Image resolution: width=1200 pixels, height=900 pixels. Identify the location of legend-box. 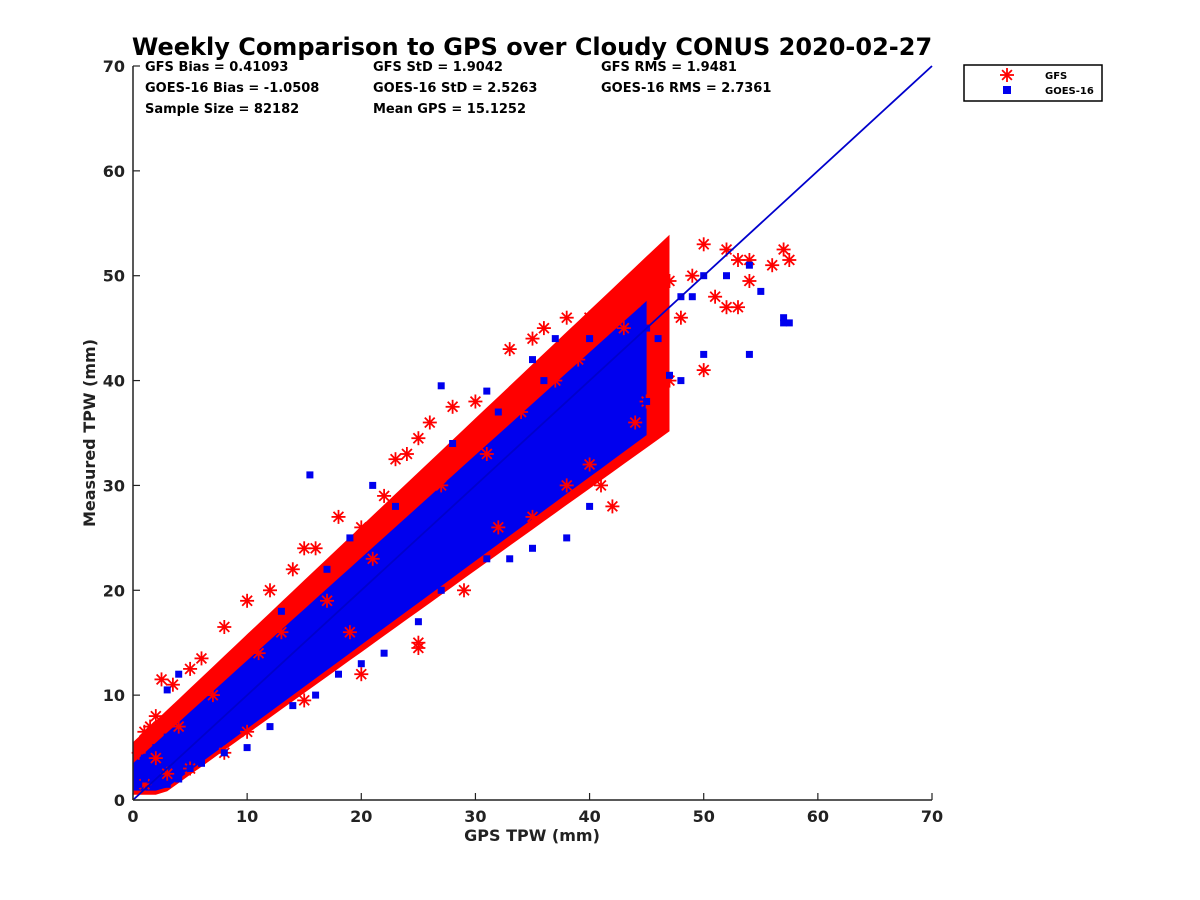
(1033, 83).